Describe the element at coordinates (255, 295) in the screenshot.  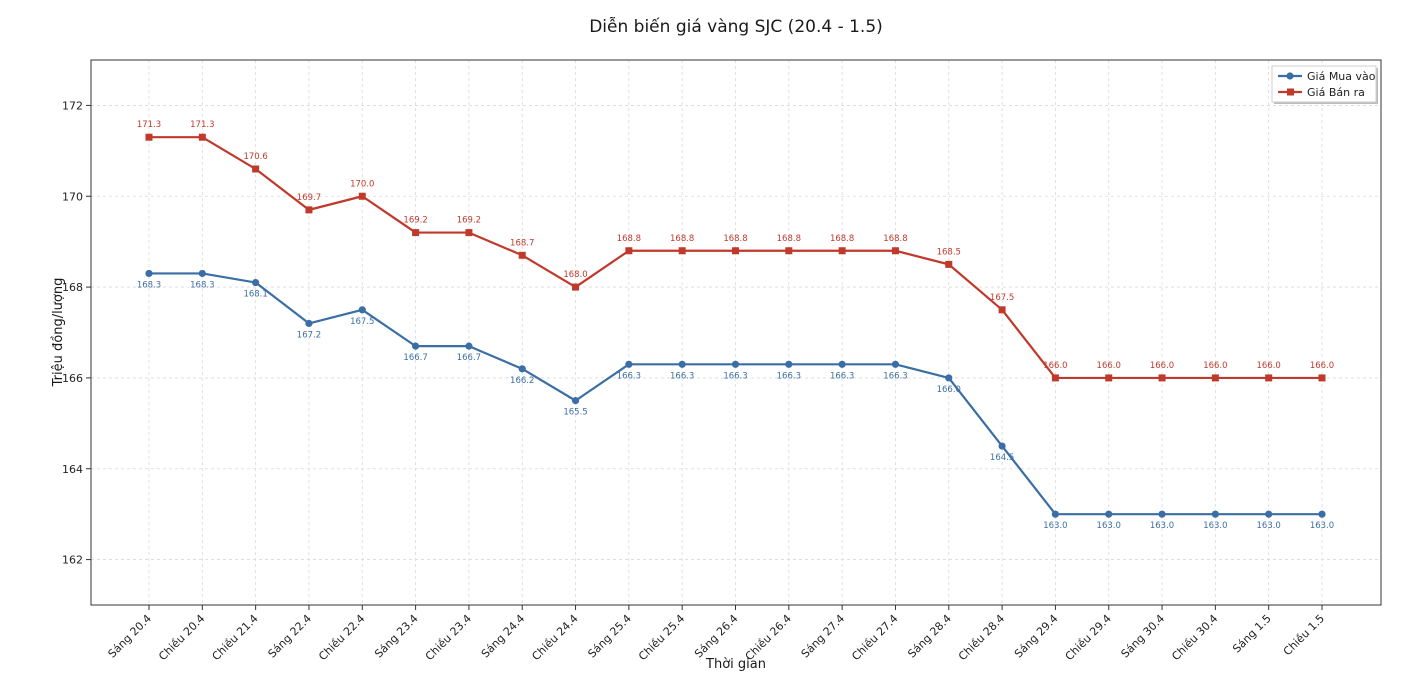
I see `data-label-0: 168.1` at that location.